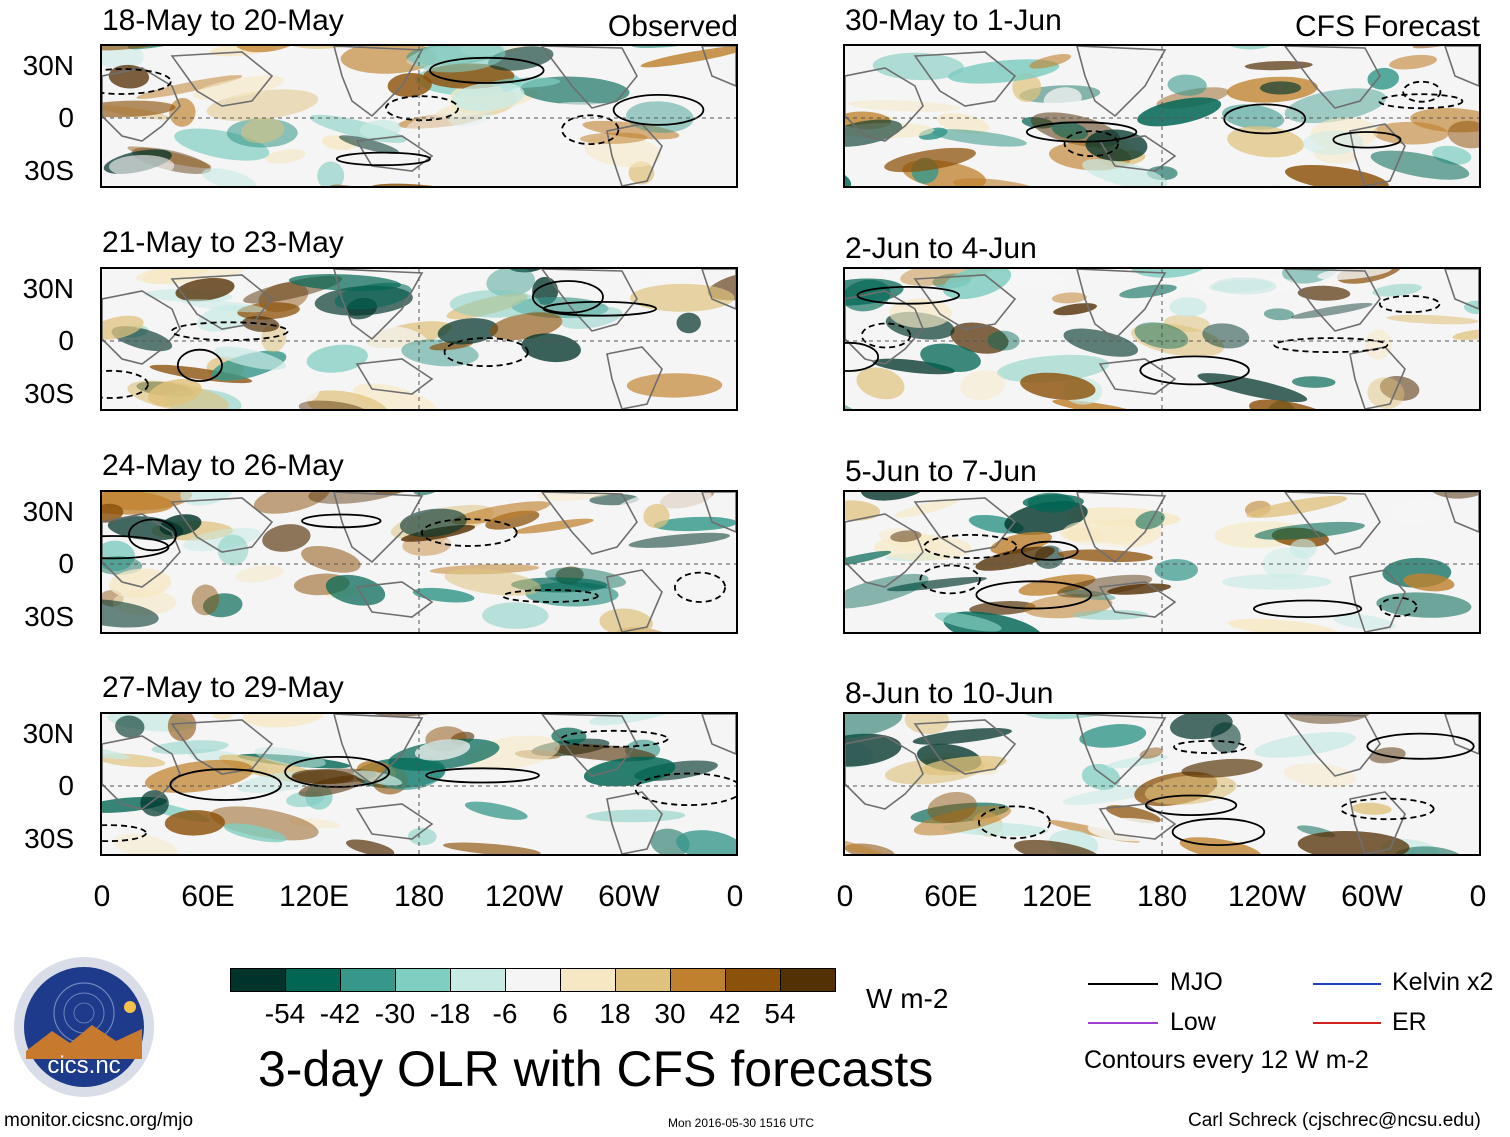  Describe the element at coordinates (941, 248) in the screenshot. I see `panel-title-right-2: 2-Jun to 4-Jun` at that location.